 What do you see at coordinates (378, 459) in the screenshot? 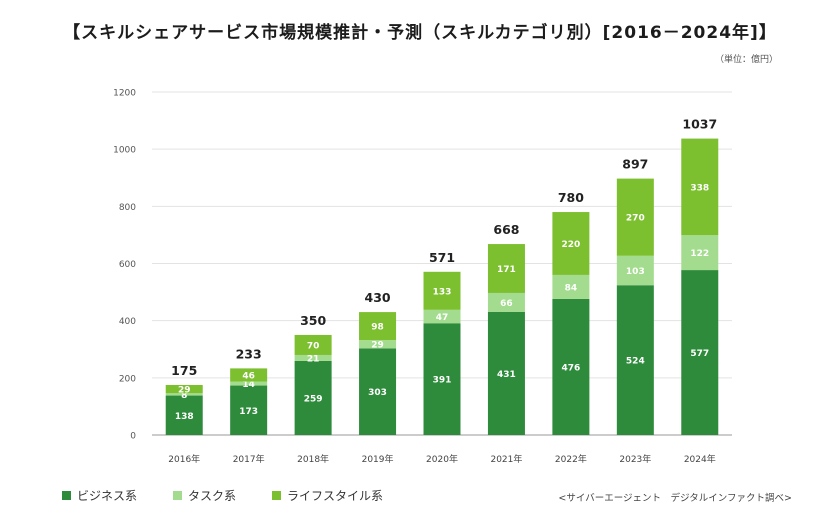
I see `x-tick-label: 2019年` at bounding box center [378, 459].